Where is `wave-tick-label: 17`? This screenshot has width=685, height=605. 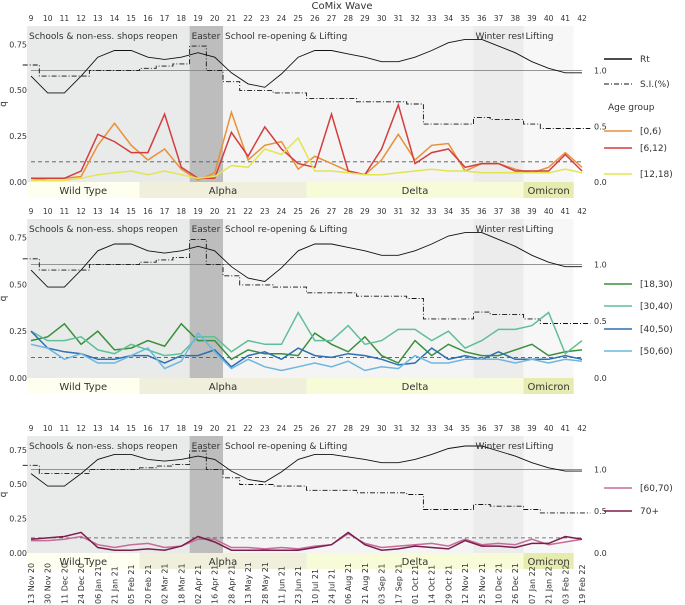
wave-tick-label: 17 is located at coordinates (165, 18).